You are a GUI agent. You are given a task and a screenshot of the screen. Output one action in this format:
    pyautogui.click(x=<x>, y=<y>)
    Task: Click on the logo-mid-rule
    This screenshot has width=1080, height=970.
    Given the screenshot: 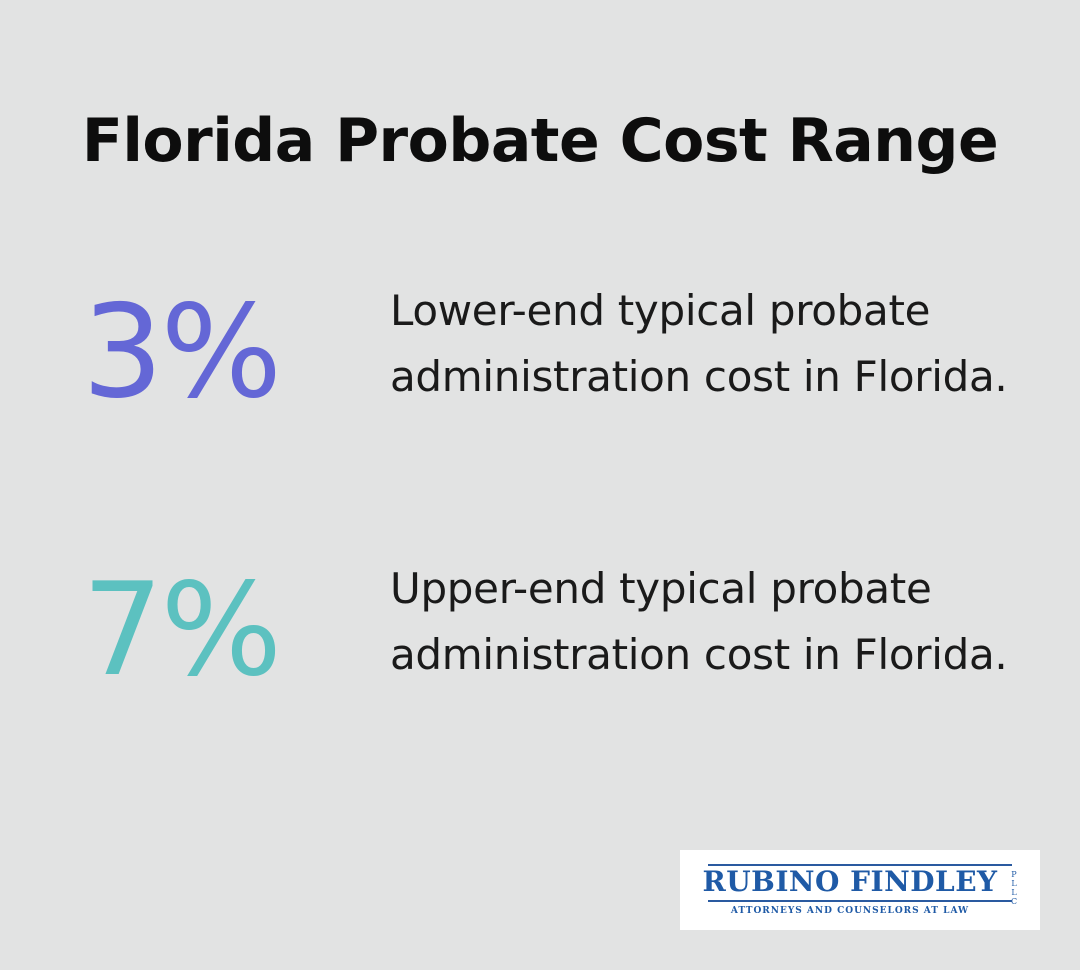 What is the action you would take?
    pyautogui.click(x=860, y=901)
    